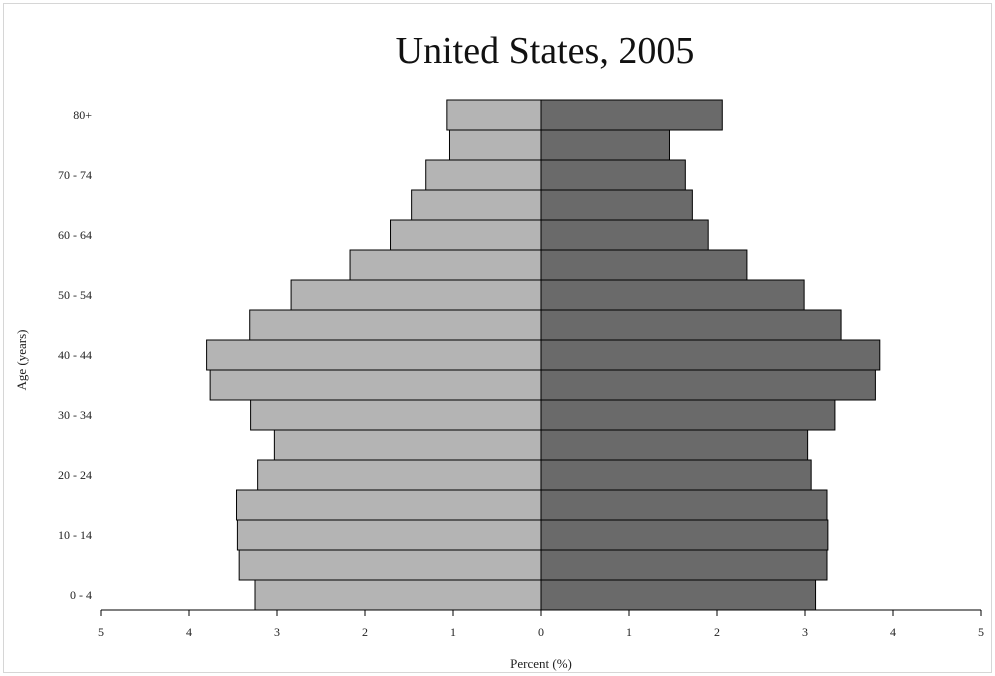 This screenshot has width=995, height=676. What do you see at coordinates (75, 475) in the screenshot?
I see `y-tick-label: 20 - 24` at bounding box center [75, 475].